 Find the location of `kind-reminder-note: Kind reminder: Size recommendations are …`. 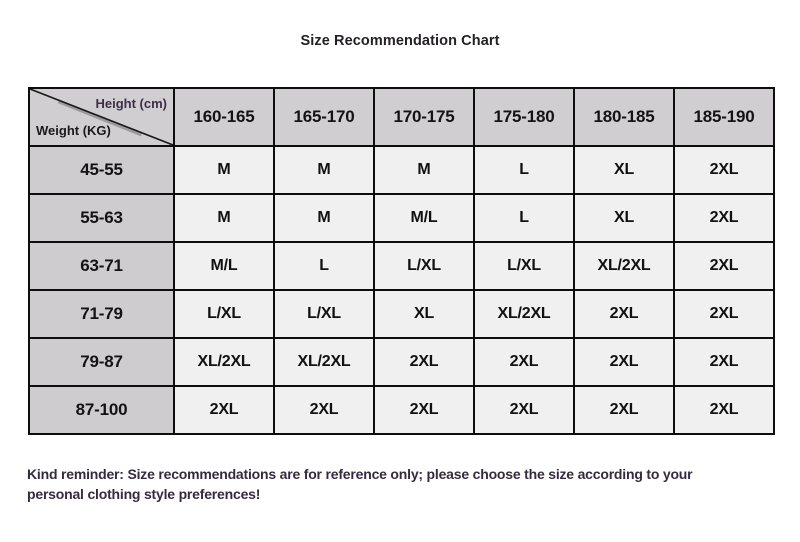

kind-reminder-note: Kind reminder: Size recommendations are … is located at coordinates (410, 484).